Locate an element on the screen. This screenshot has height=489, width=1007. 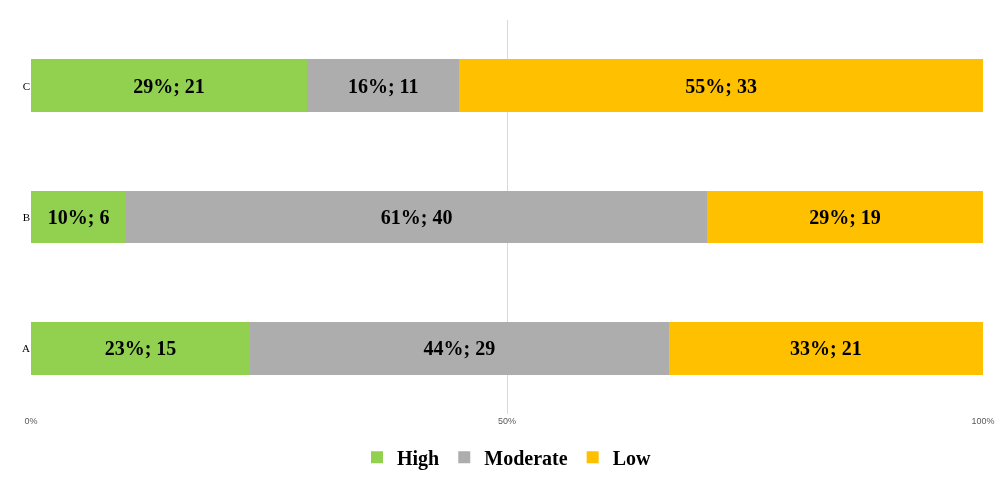
data-label: 33%; 21 is located at coordinates (826, 348).